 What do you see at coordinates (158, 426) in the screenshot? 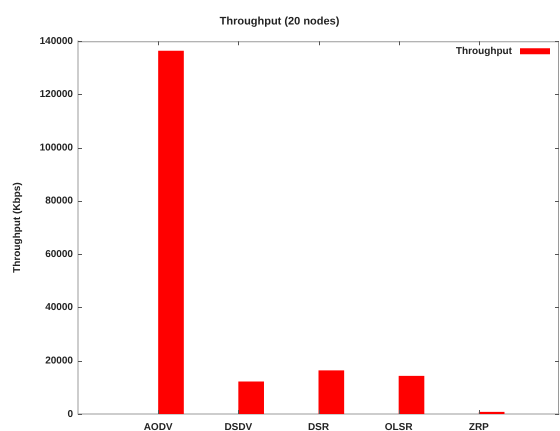
I see `x-tick-label: AODV` at bounding box center [158, 426].